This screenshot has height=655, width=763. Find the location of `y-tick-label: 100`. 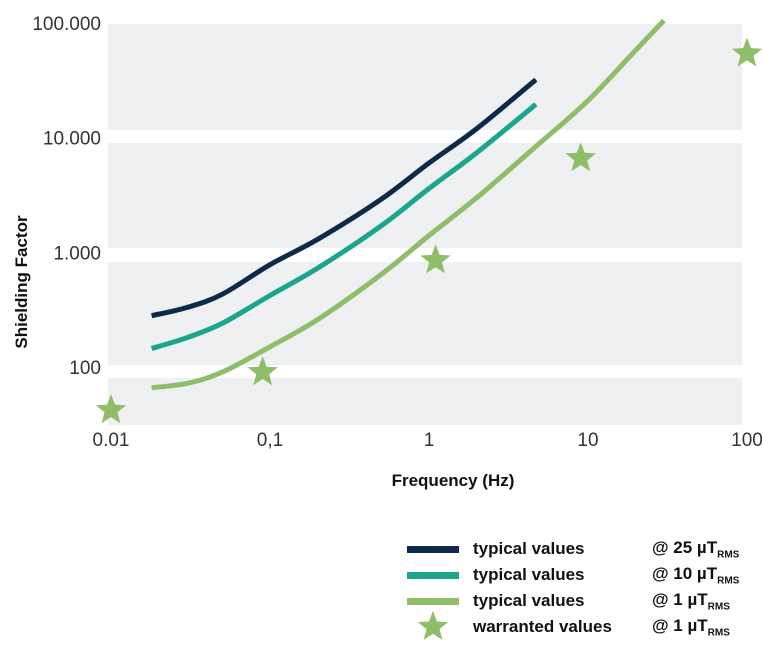

y-tick-label: 100 is located at coordinates (85, 368).